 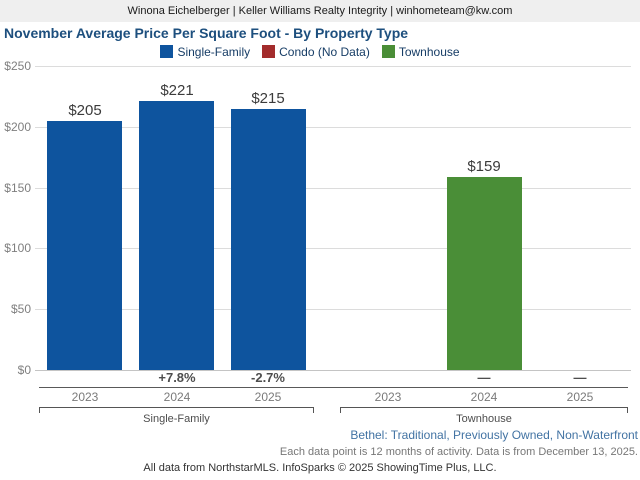 I want to click on x-axis-line, so click(x=333, y=370).